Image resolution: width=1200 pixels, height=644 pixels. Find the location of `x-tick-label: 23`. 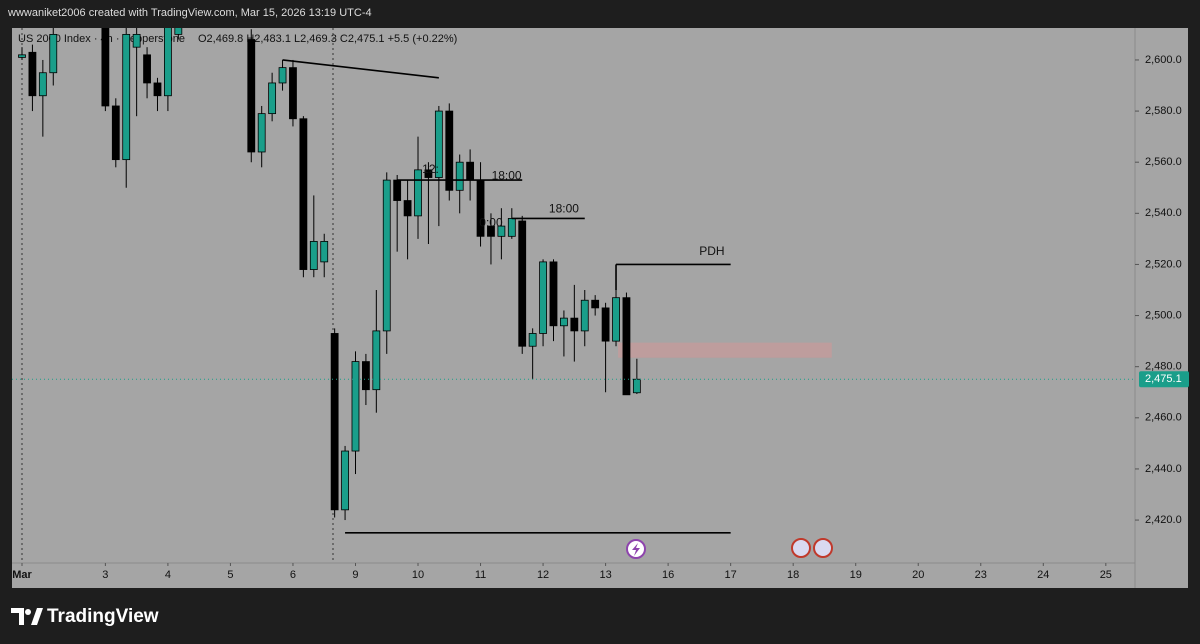

x-tick-label: 23 is located at coordinates (981, 575).